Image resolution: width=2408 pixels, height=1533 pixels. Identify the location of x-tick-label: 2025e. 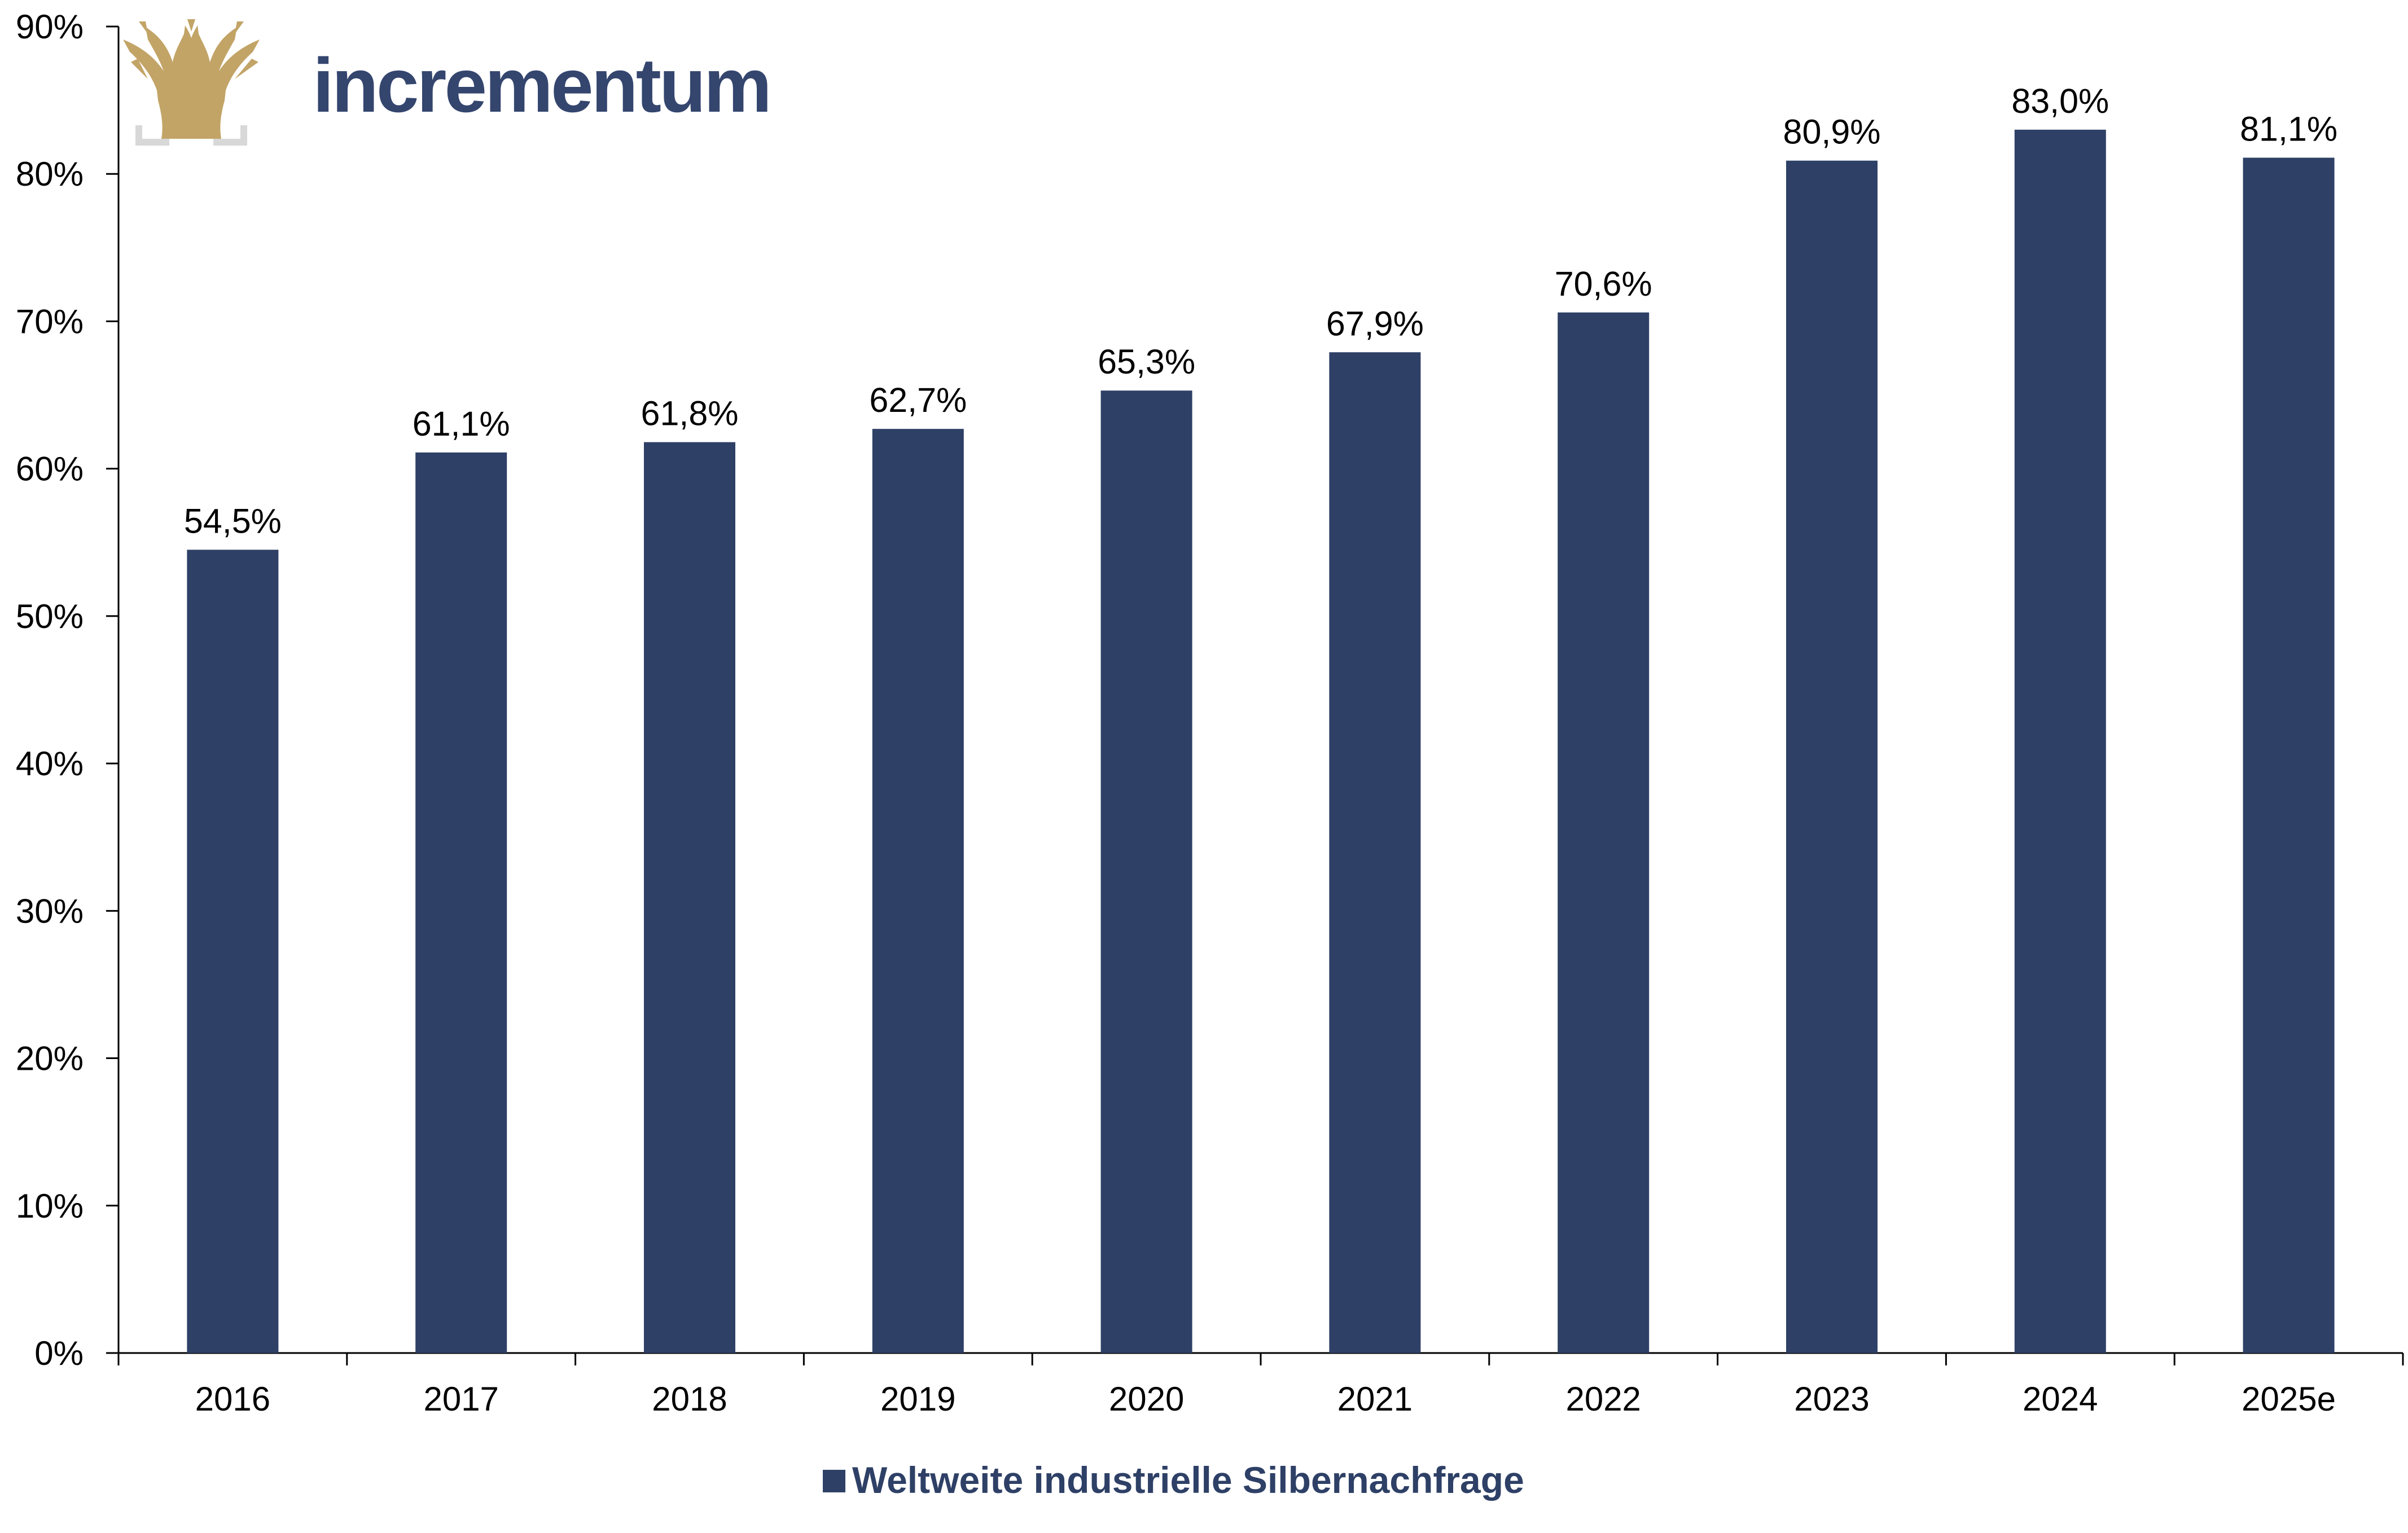
(2289, 1399).